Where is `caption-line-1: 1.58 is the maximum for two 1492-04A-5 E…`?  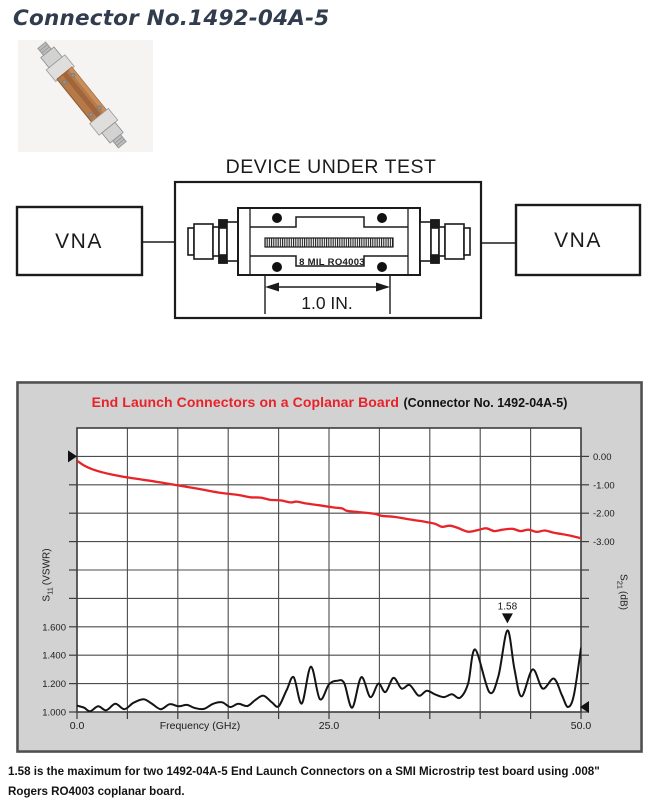
caption-line-1: 1.58 is the maximum for two 1492-04A-5 E… is located at coordinates (304, 771).